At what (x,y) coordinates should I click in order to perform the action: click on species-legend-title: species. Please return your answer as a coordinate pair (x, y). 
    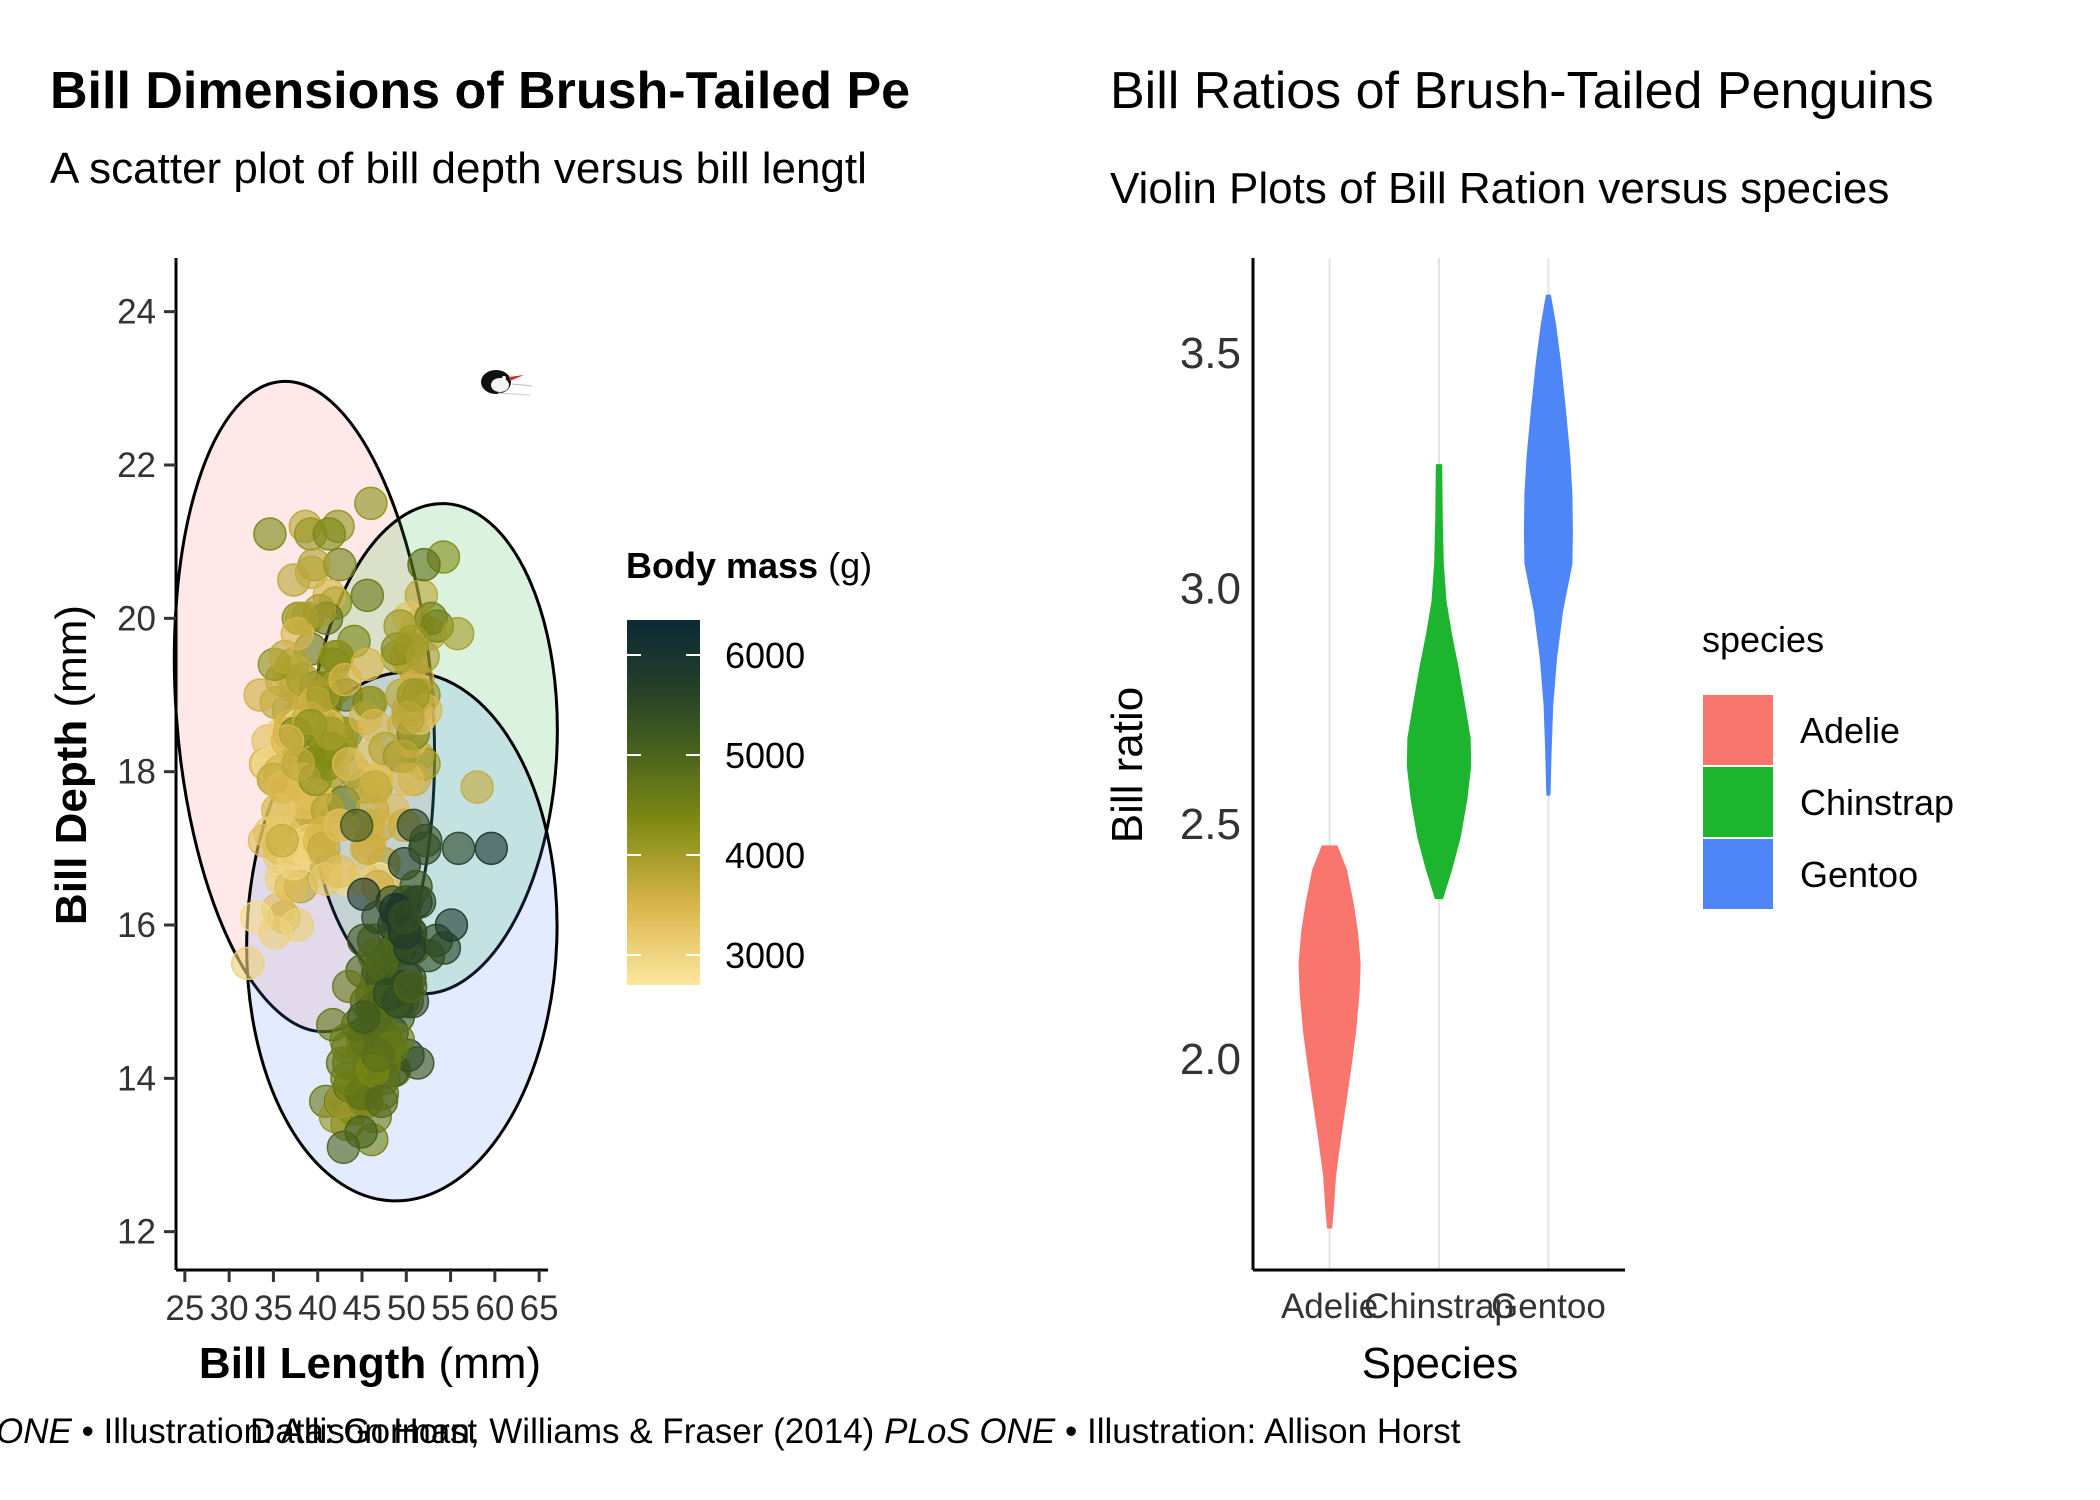
    Looking at the image, I should click on (1763, 639).